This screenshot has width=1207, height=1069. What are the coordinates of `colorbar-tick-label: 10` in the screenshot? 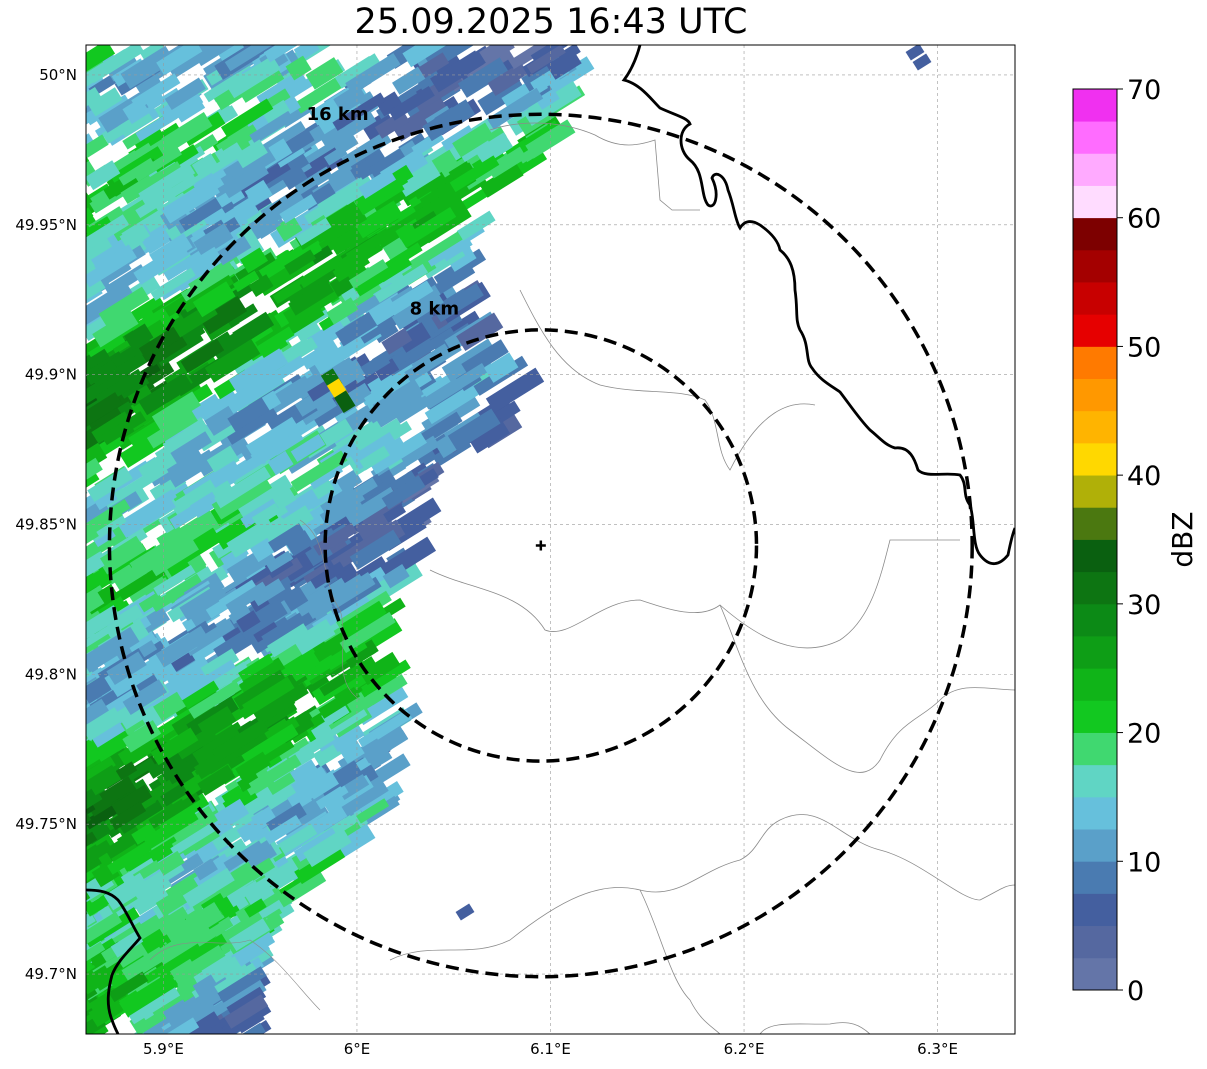 It's located at (1144, 862).